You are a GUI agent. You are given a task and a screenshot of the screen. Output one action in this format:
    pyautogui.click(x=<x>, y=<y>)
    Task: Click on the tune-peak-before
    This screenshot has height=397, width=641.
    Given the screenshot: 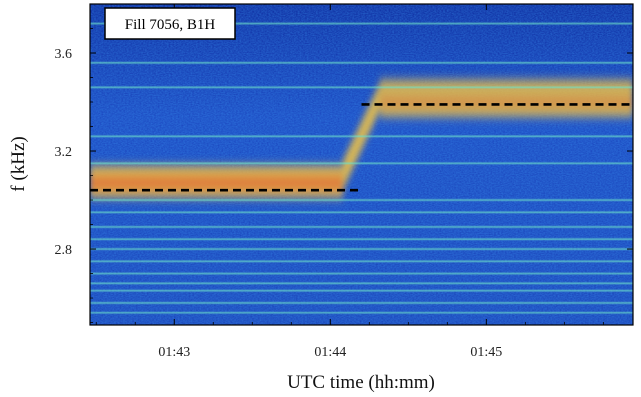 What is the action you would take?
    pyautogui.click(x=216, y=183)
    